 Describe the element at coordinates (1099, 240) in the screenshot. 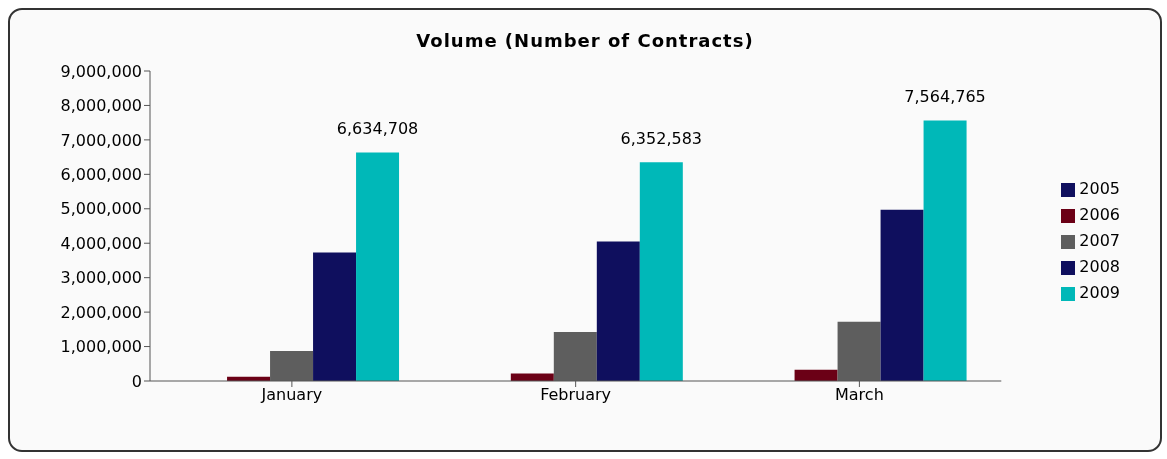

I see `legend-label: 2007` at that location.